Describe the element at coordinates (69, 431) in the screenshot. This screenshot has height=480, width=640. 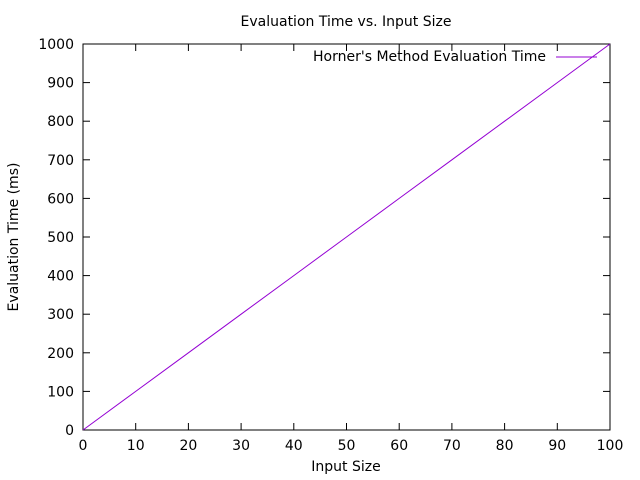
I see `y-tick-label-0: 0` at that location.